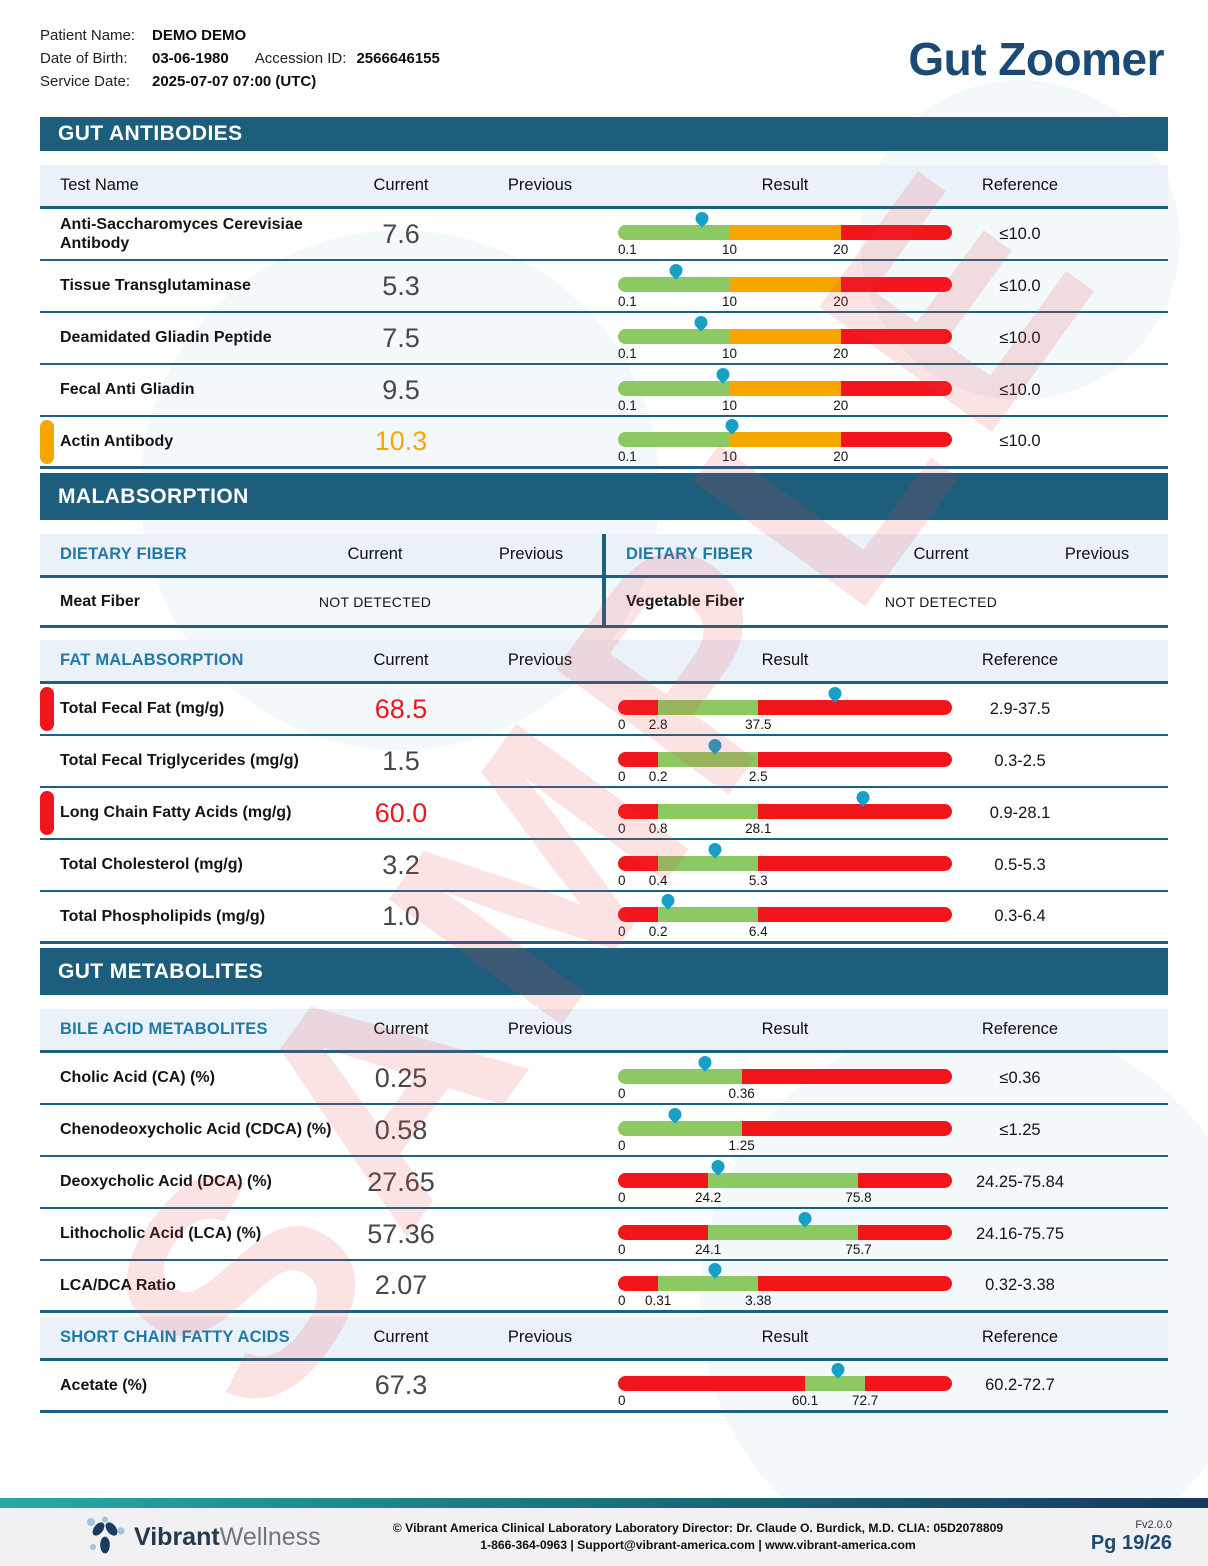 The image size is (1208, 1566). Describe the element at coordinates (604, 442) in the screenshot. I see `table-row: Actin Antibody 10.3 0.1 10 20 ≤10.0` at that location.